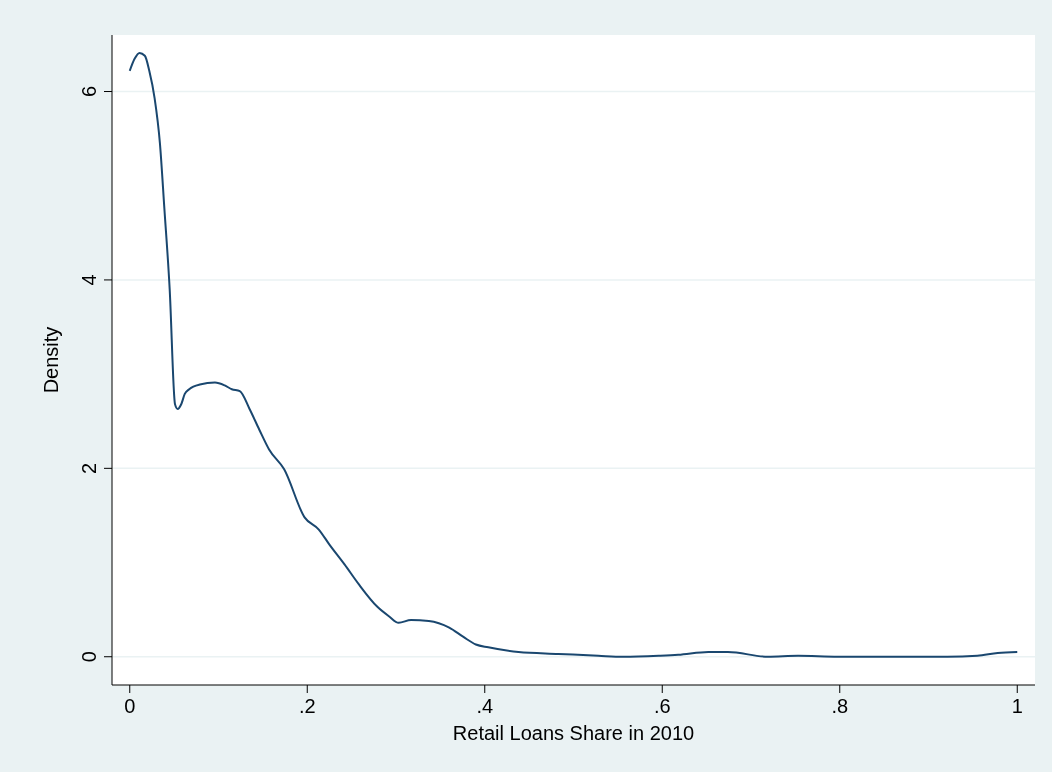 This screenshot has width=1052, height=772. I want to click on x-tick-label: 1, so click(1017, 706).